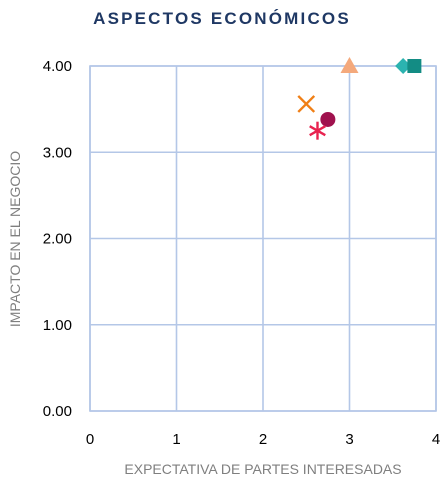  Describe the element at coordinates (57, 152) in the screenshot. I see `y-tick-label: 3.00` at that location.